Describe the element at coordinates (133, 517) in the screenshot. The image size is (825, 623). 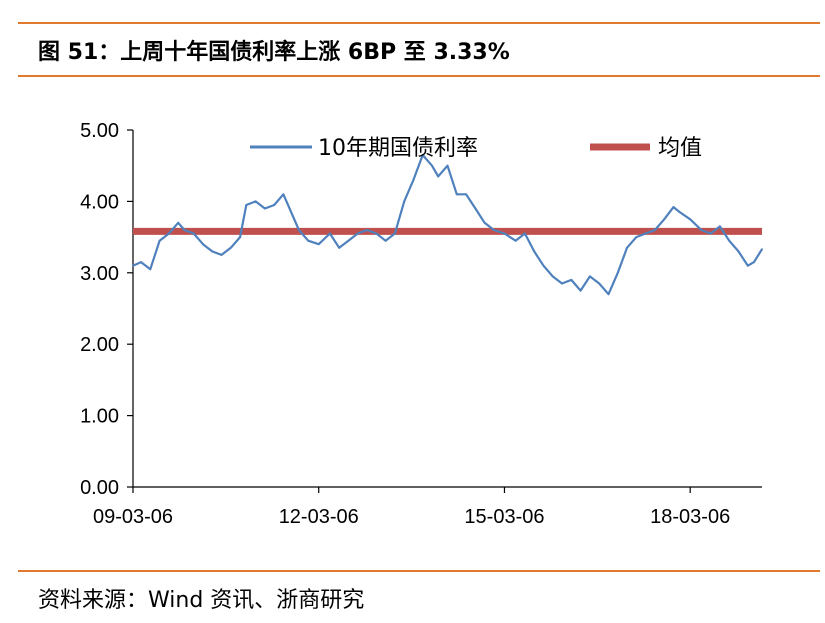
I see `x-tick-label: 09-03-06` at that location.